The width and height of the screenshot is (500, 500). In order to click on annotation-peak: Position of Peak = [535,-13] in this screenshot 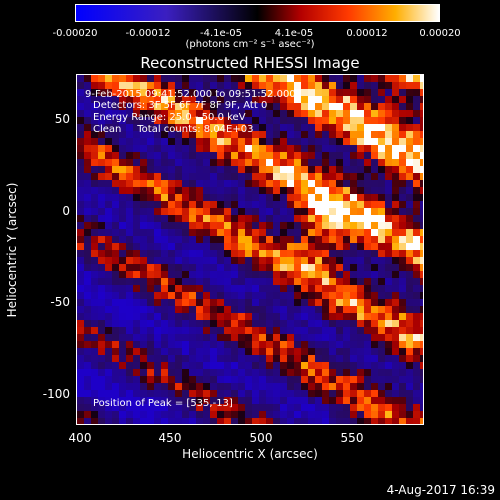, I will do `click(163, 403)`.